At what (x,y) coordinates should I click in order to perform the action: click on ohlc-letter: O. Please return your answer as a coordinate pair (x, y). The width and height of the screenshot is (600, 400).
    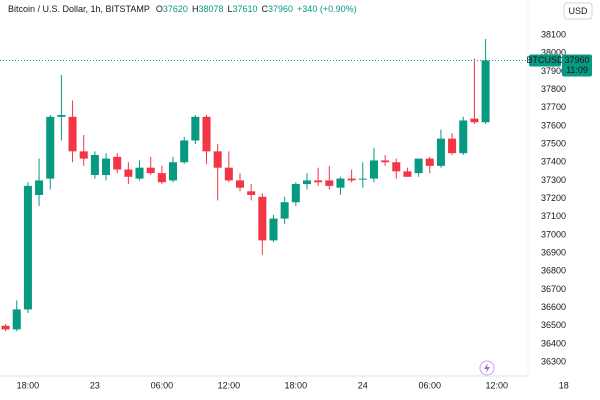
    Looking at the image, I should click on (159, 9).